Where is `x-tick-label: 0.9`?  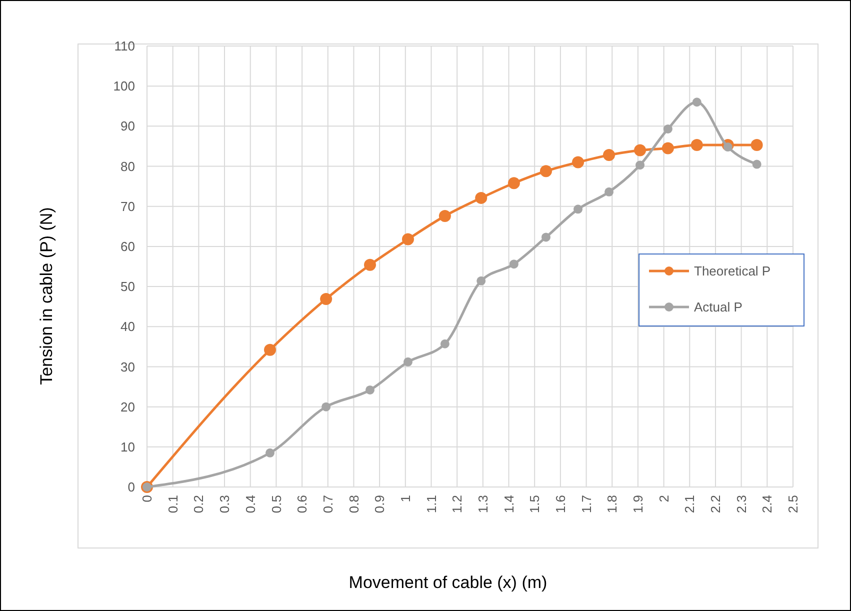
x-tick-label: 0.9 is located at coordinates (380, 504).